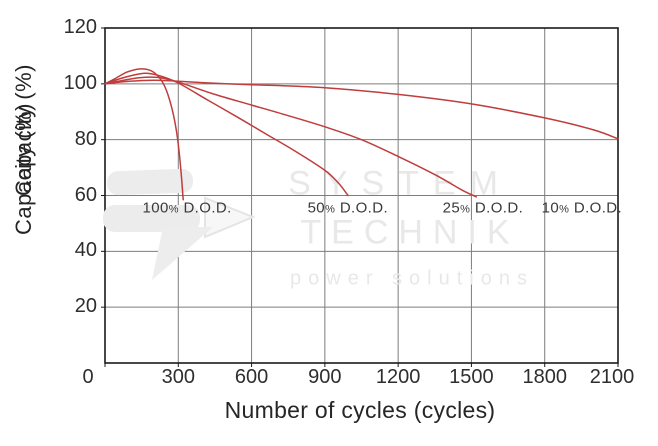  What do you see at coordinates (412, 278) in the screenshot?
I see `watermark-text-power-solutions: power solutions` at bounding box center [412, 278].